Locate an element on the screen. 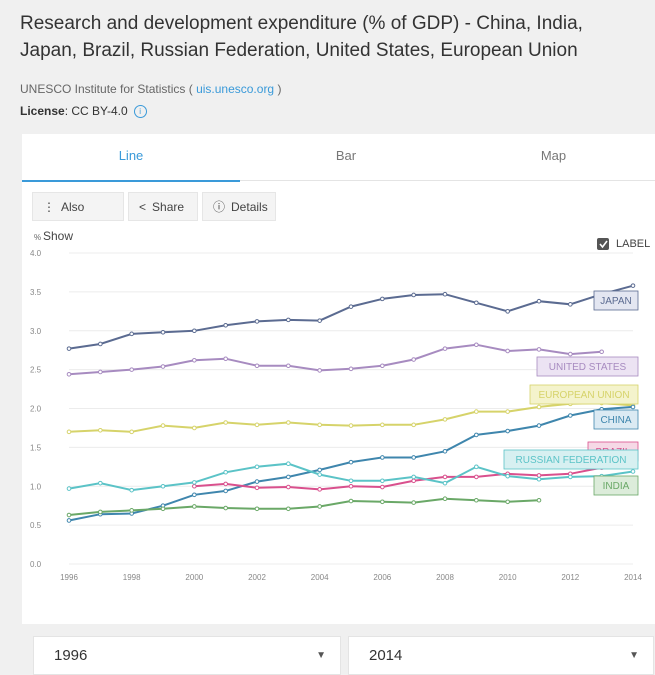 This screenshot has width=655, height=675. tab-map: Map is located at coordinates (553, 155).